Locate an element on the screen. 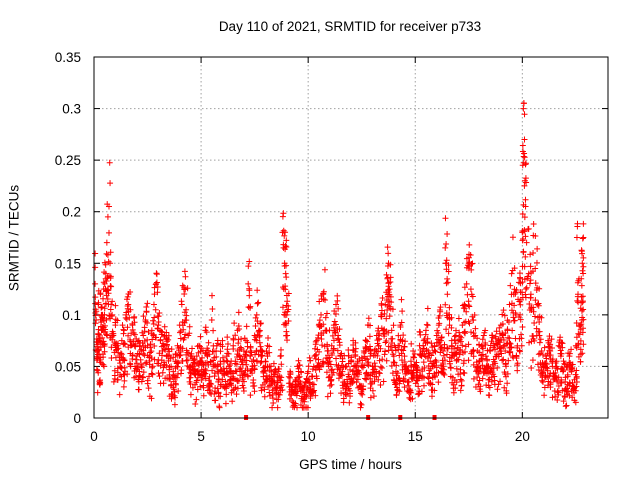 The width and height of the screenshot is (640, 480). x-tick-label: 10 is located at coordinates (308, 436).